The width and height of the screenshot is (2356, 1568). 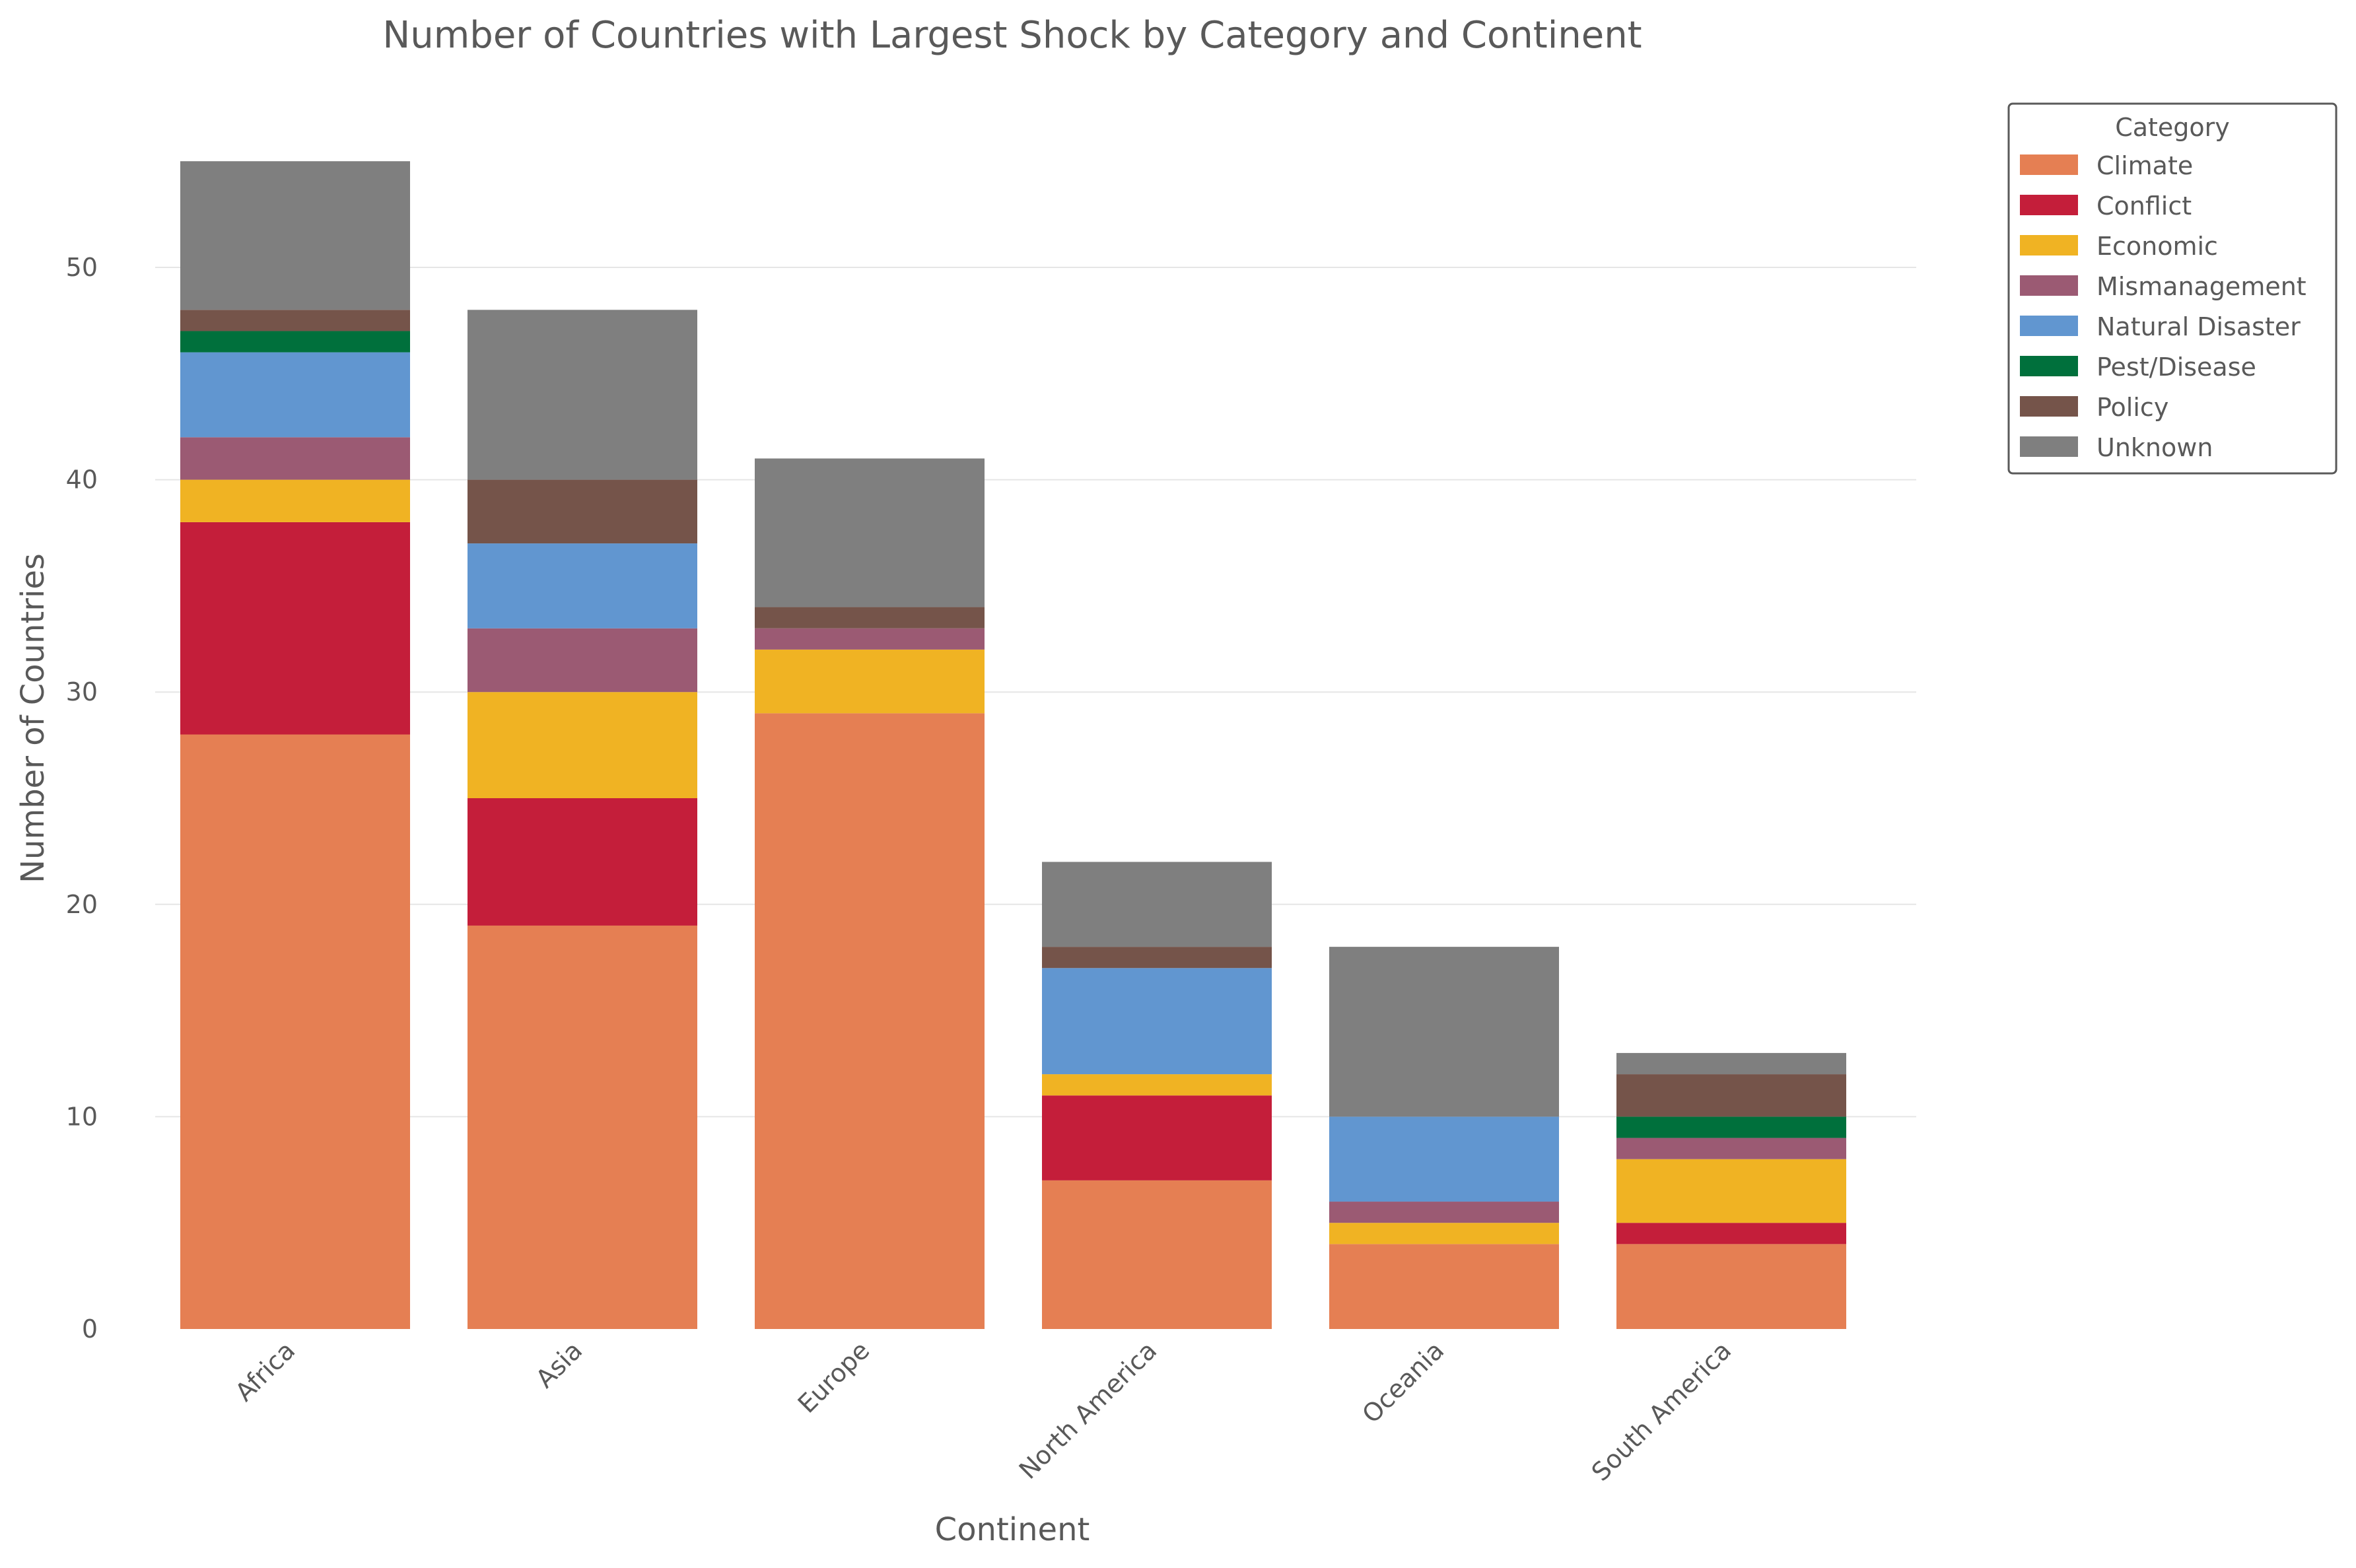 What do you see at coordinates (870, 1021) in the screenshot?
I see `bar-europe-climate` at bounding box center [870, 1021].